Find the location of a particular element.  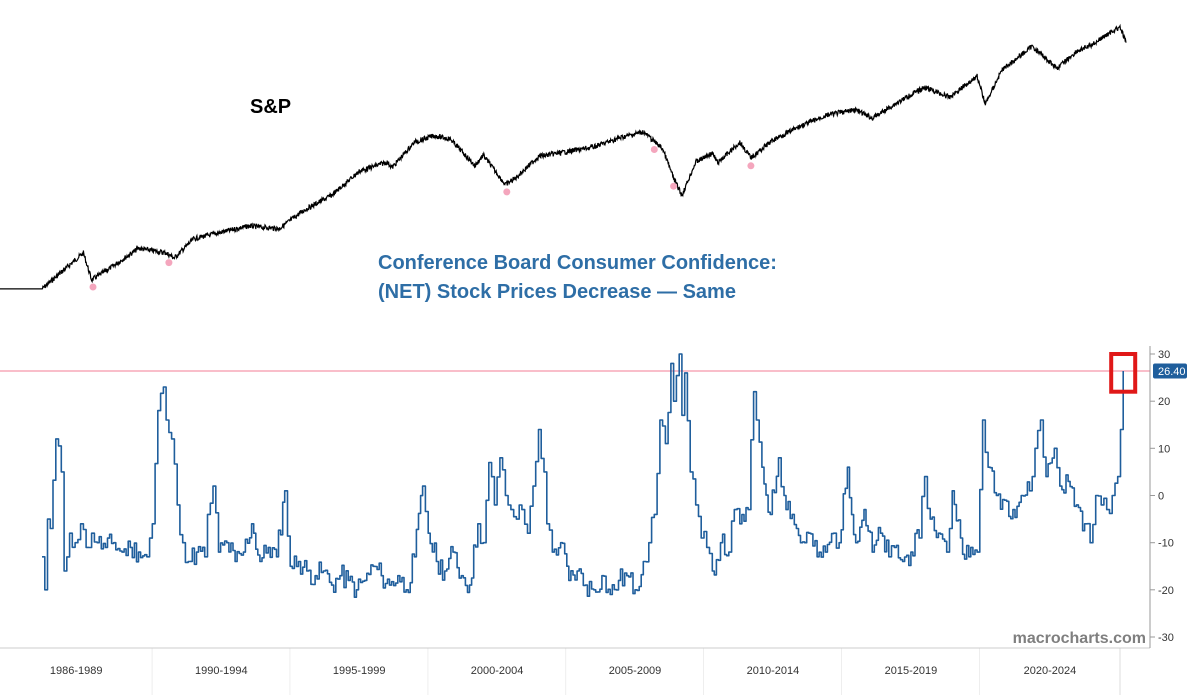

x-tick-label: 1995-1999 is located at coordinates (359, 671).